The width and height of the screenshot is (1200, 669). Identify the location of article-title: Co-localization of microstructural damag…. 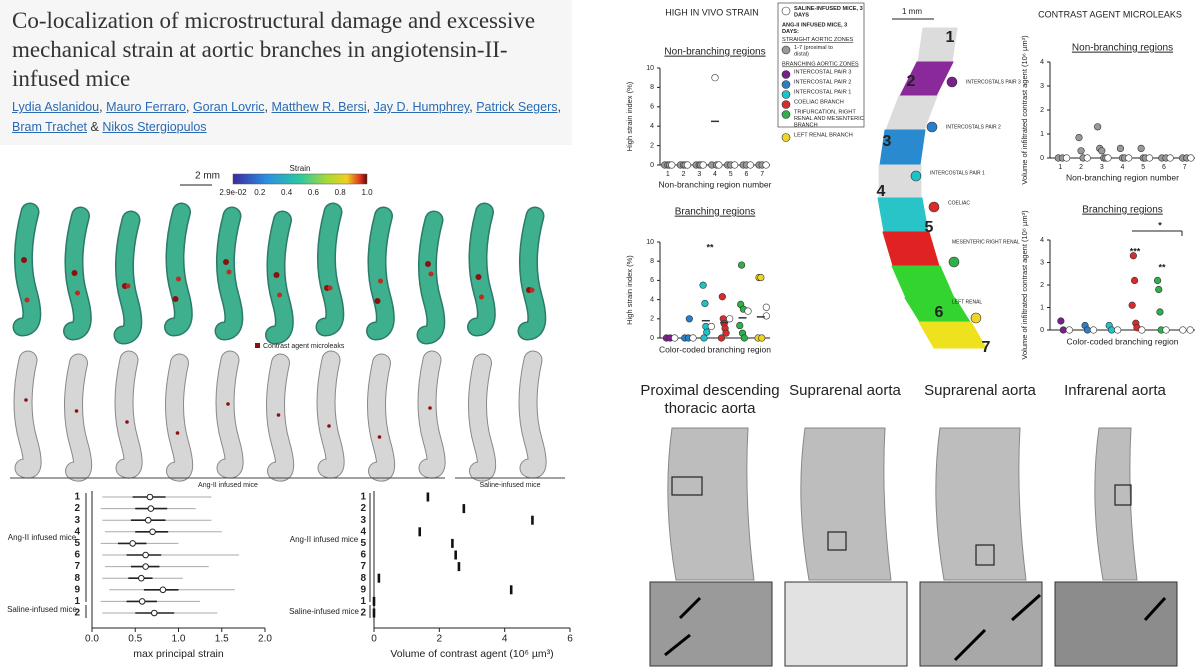
(274, 49).